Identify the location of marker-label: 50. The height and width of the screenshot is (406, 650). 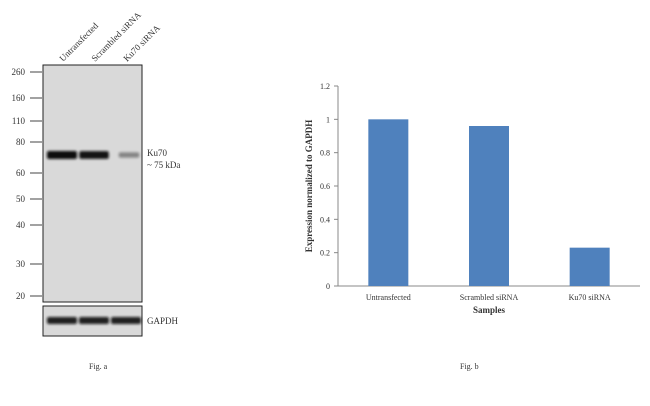
(21, 199).